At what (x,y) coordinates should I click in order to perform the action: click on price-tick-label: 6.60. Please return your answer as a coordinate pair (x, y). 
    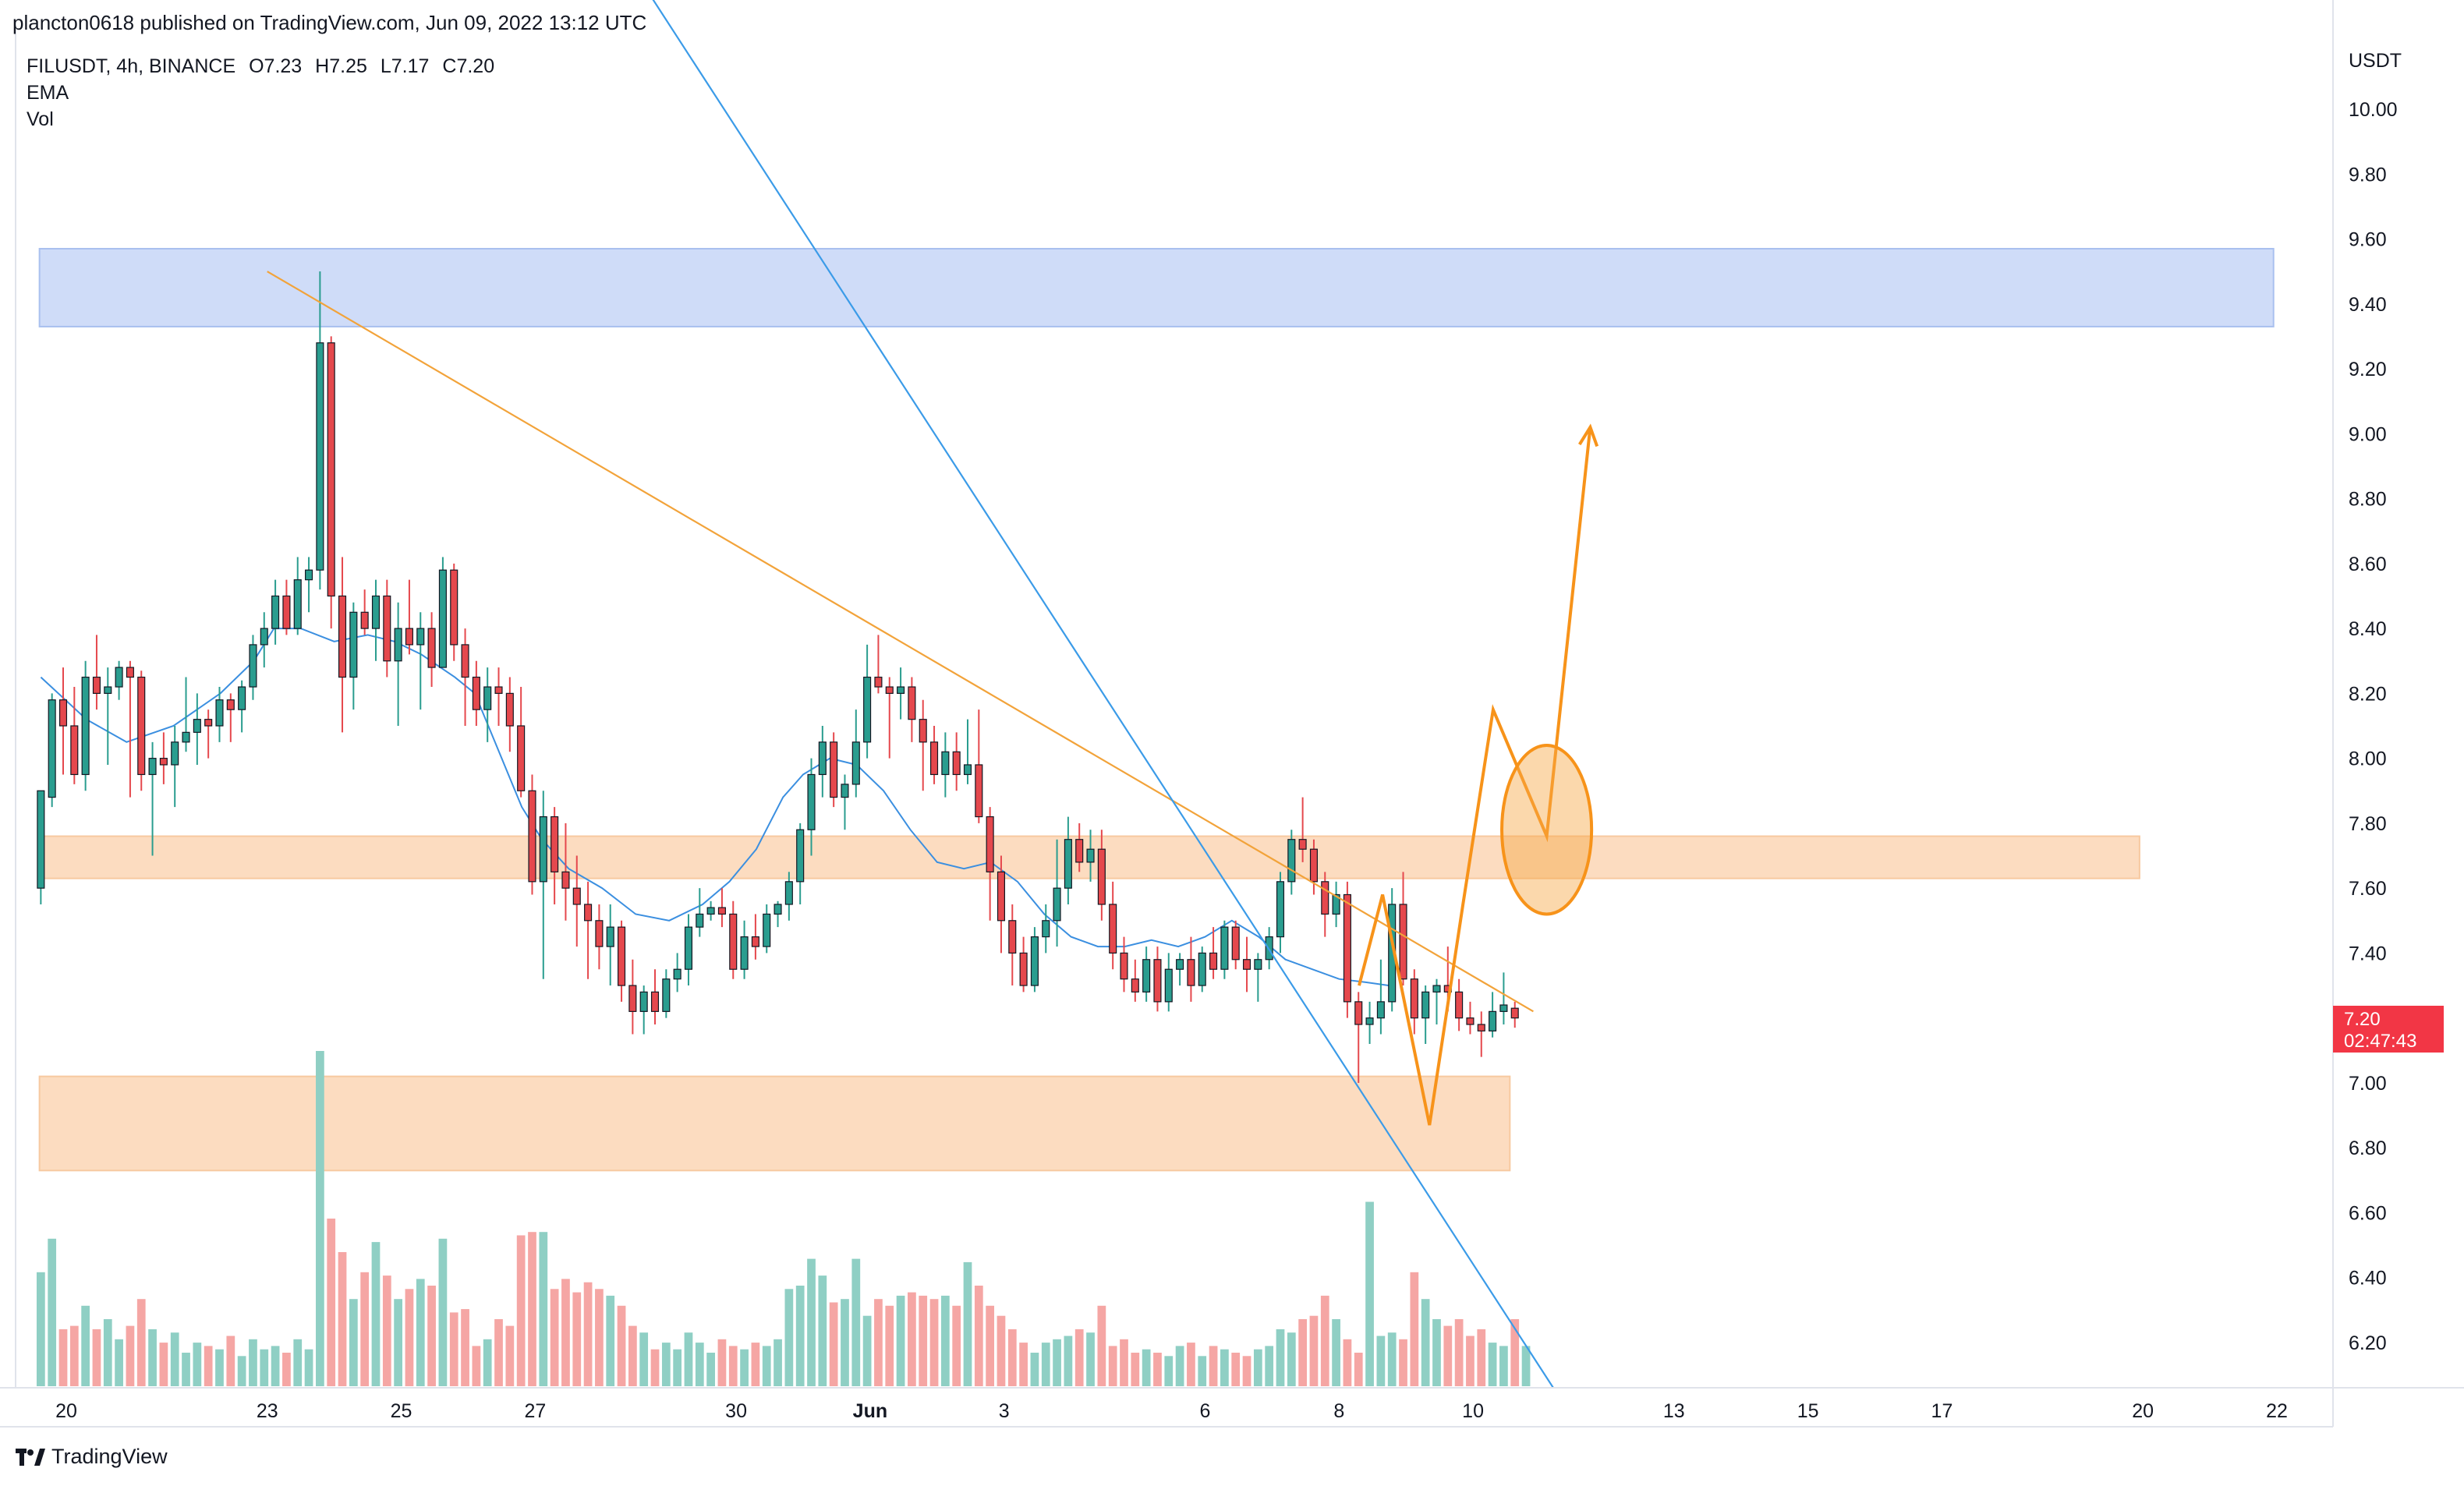
    Looking at the image, I should click on (2368, 1213).